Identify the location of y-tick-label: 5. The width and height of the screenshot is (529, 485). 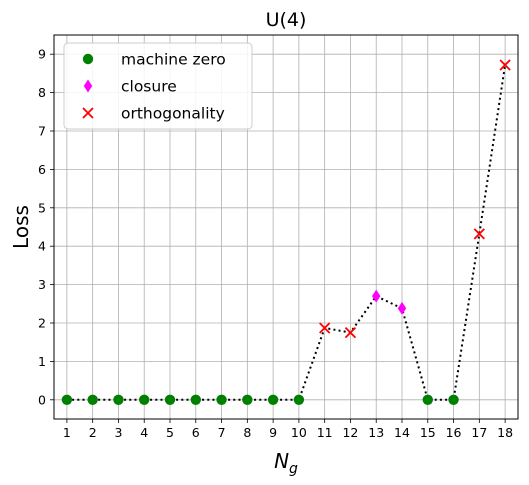
(42, 207).